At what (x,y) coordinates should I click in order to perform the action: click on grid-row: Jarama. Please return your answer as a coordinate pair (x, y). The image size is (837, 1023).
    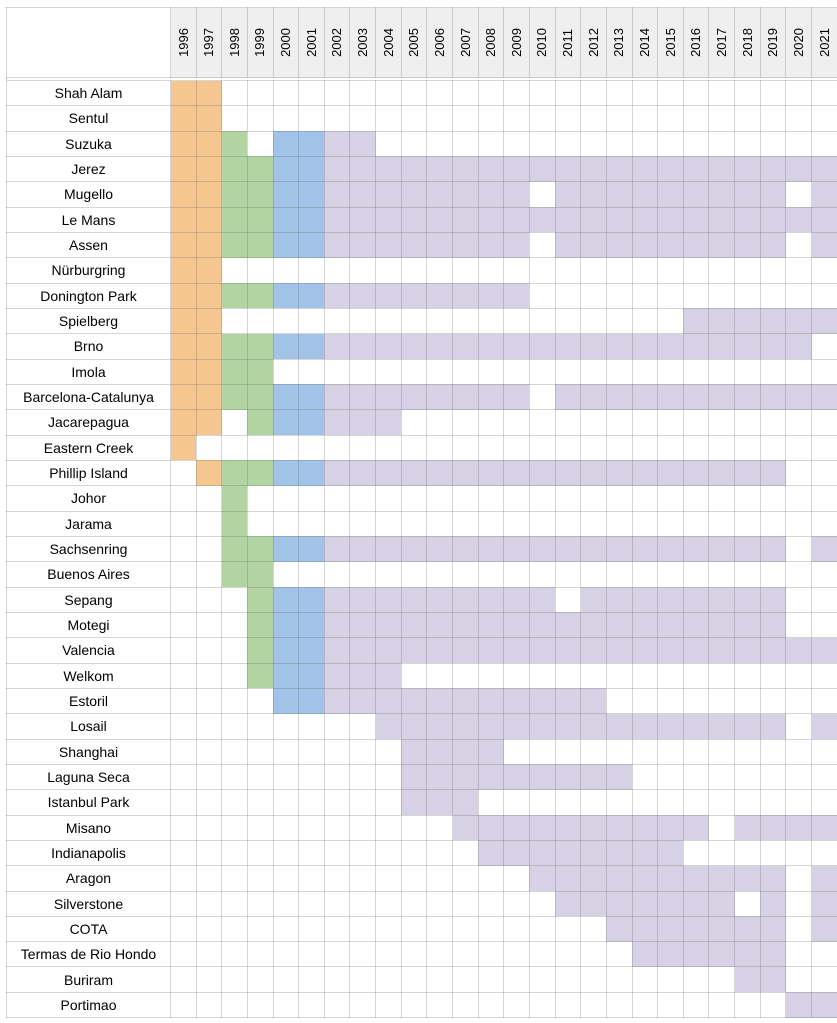
    Looking at the image, I should click on (421, 523).